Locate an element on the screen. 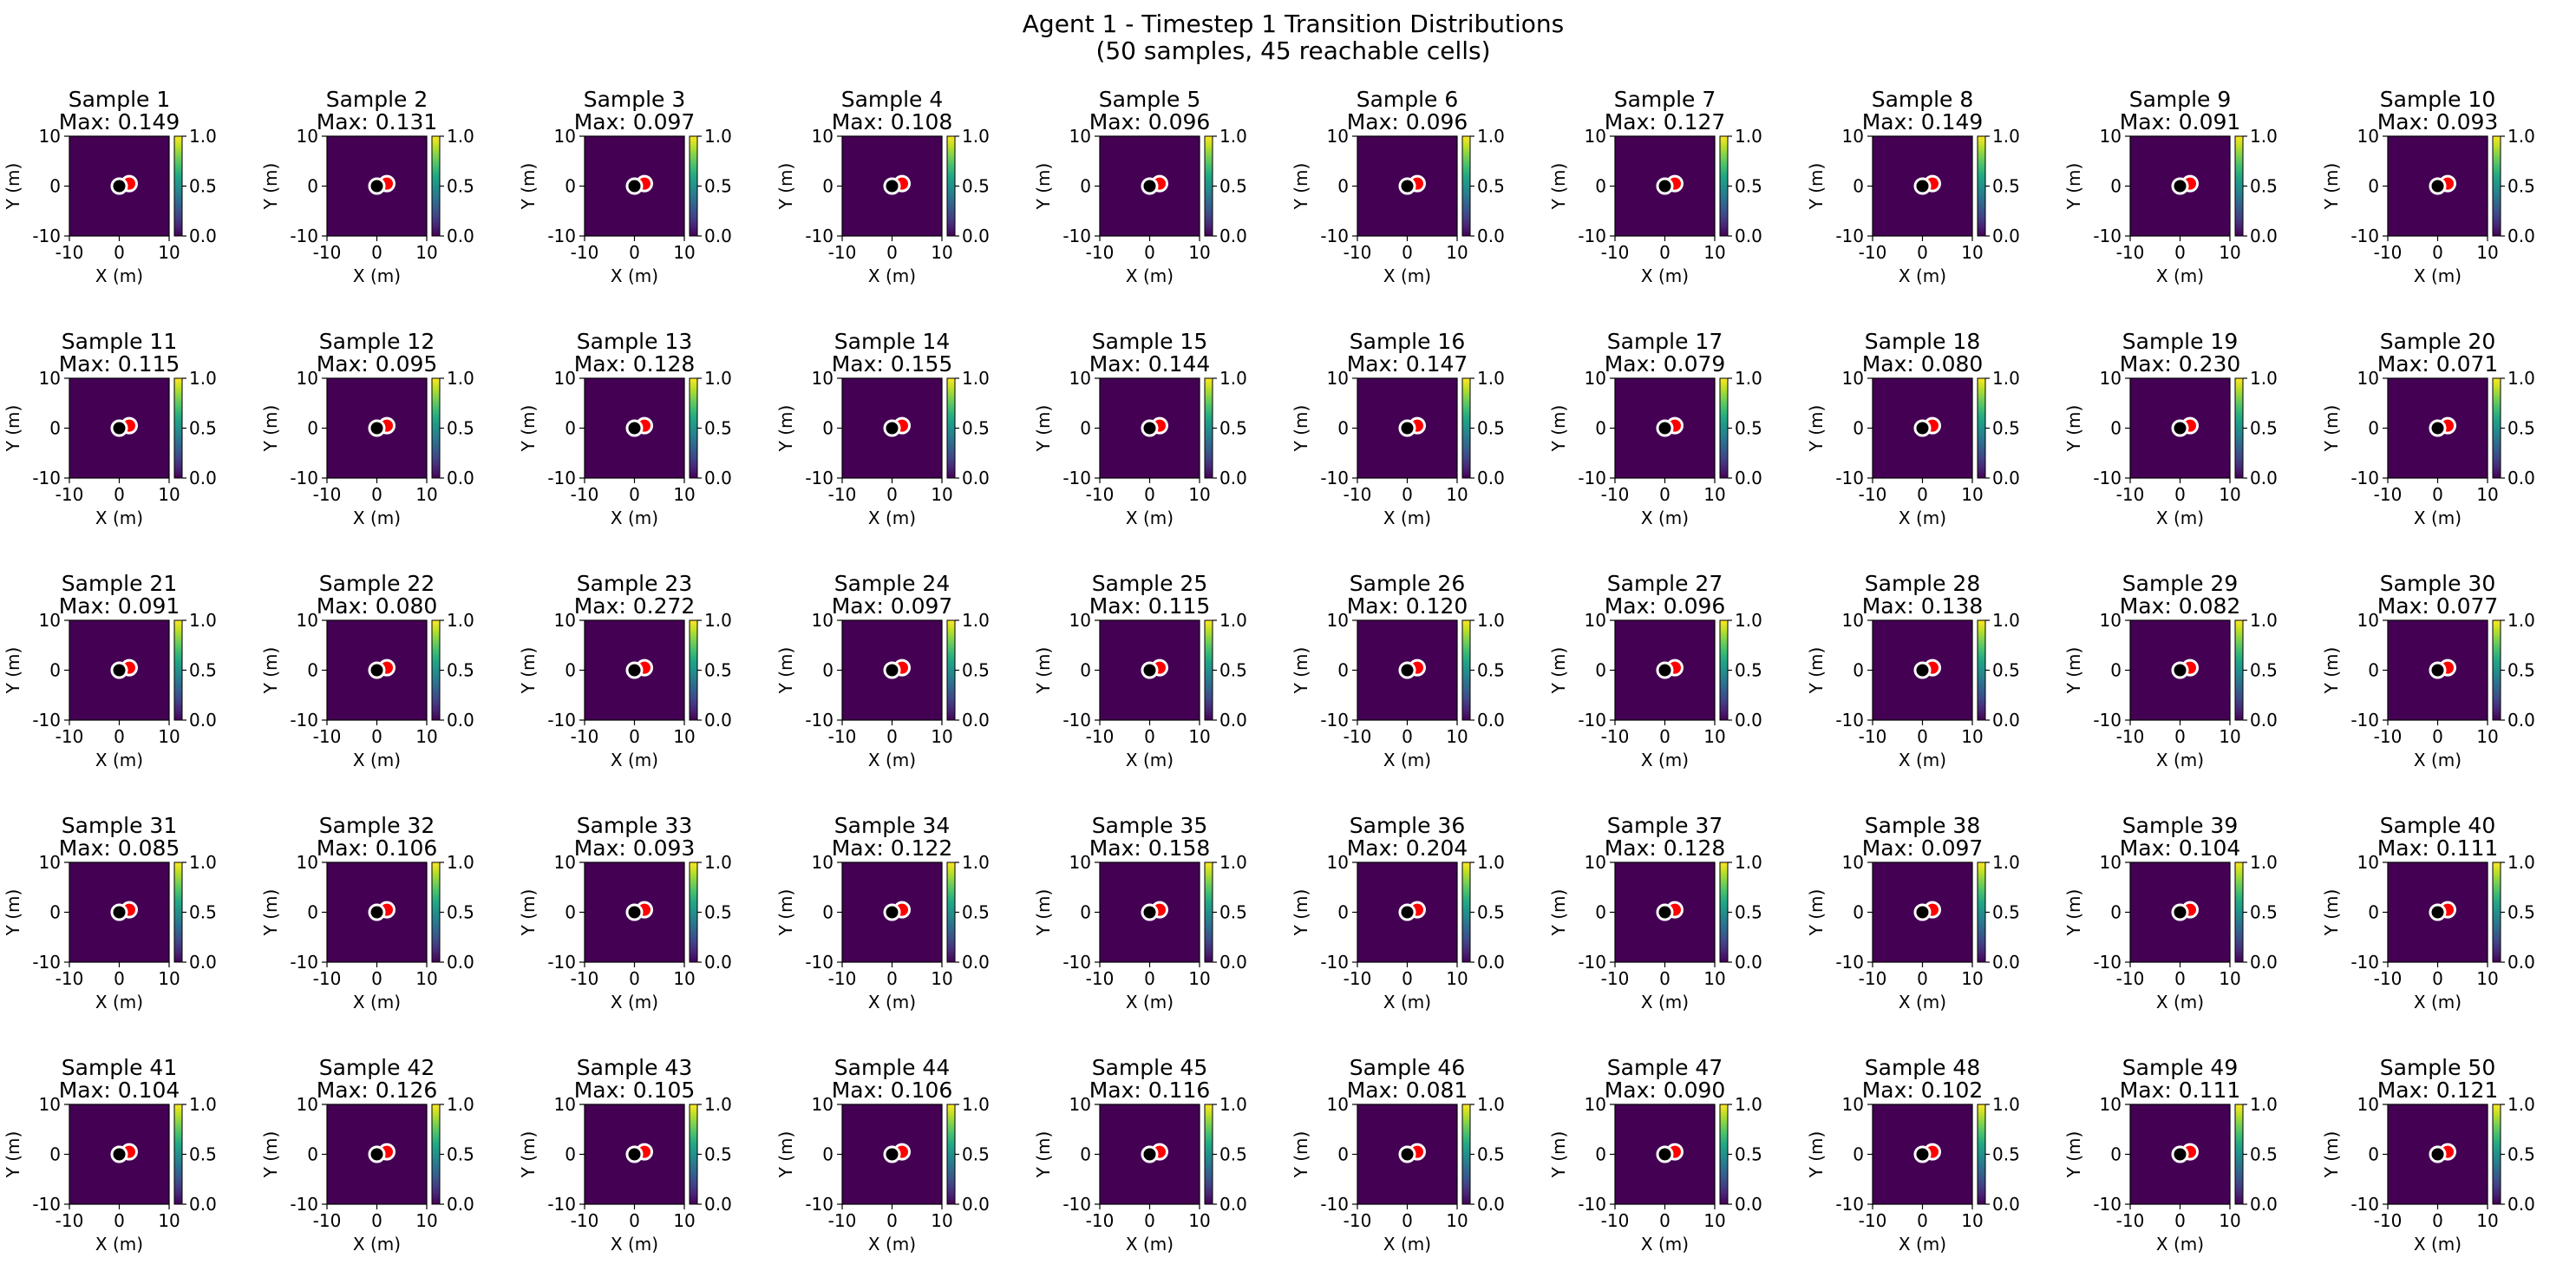 Image resolution: width=2576 pixels, height=1271 pixels. panel-title: Sample 29 is located at coordinates (2180, 583).